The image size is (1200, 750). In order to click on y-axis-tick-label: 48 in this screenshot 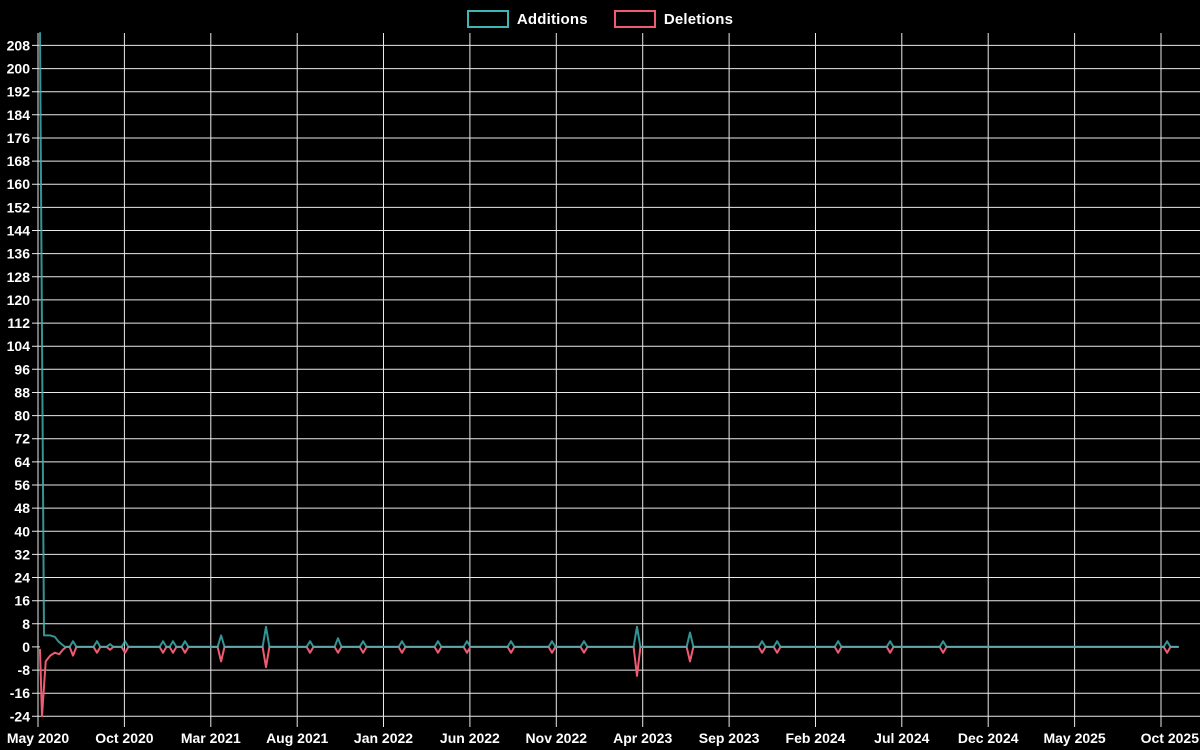, I will do `click(22, 508)`.